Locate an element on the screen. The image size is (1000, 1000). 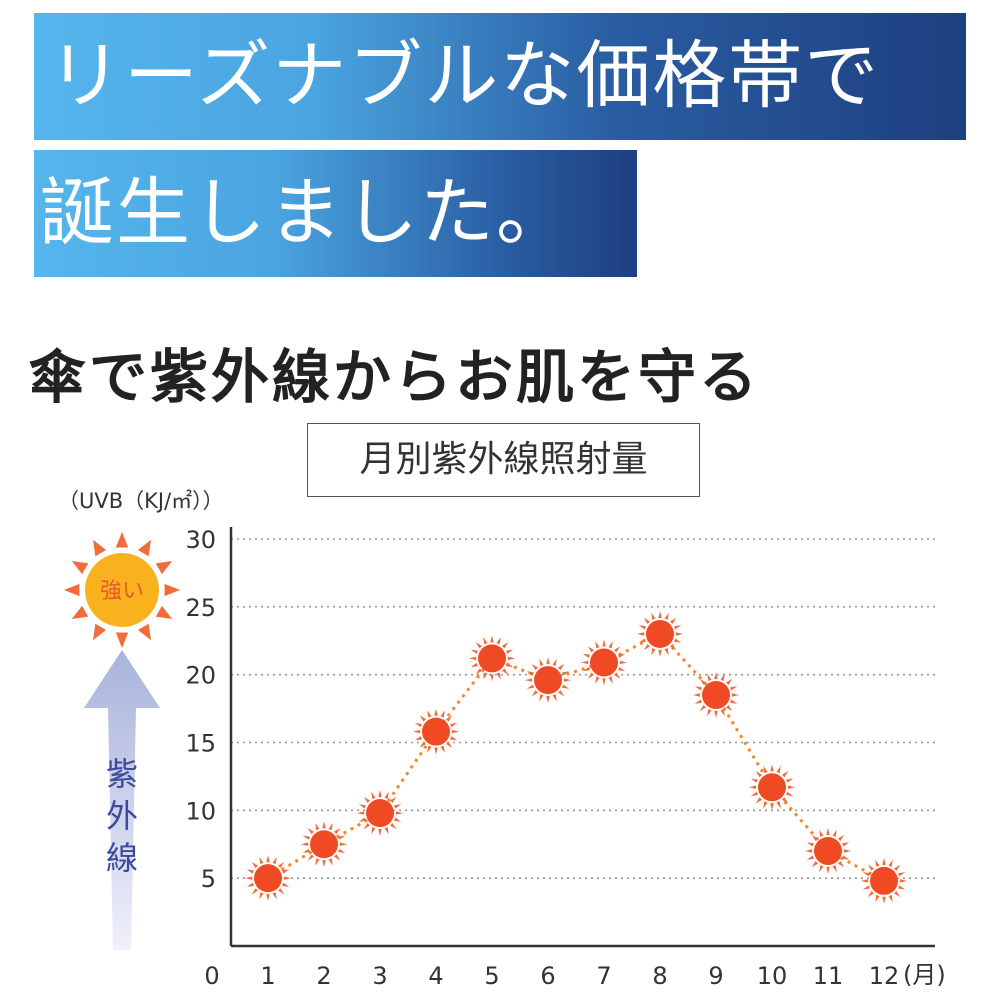
subtitle: 傘で紫外線からお肌を守る is located at coordinates (394, 377).